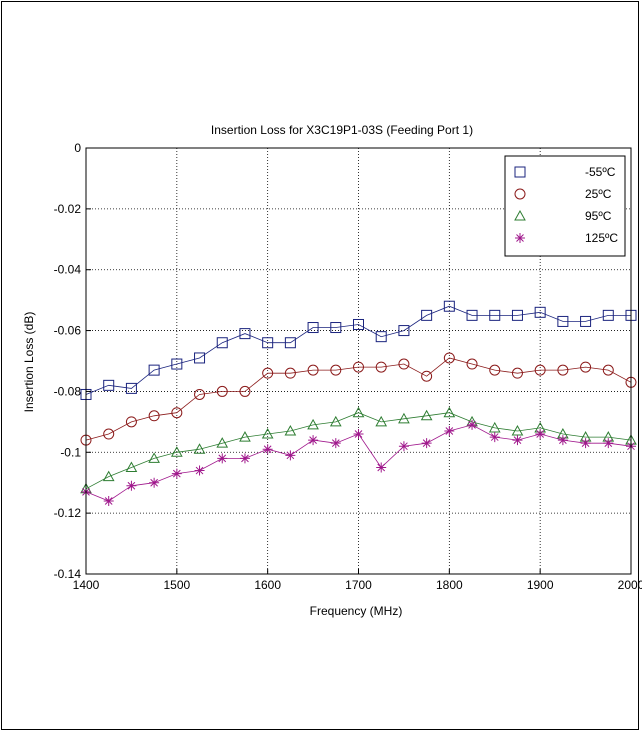 This screenshot has height=733, width=642. I want to click on y-axis: 0 -0.02 -0.04 -0.06 -0.08 -0.1 -0.12 -0.14, so click(72, 361).